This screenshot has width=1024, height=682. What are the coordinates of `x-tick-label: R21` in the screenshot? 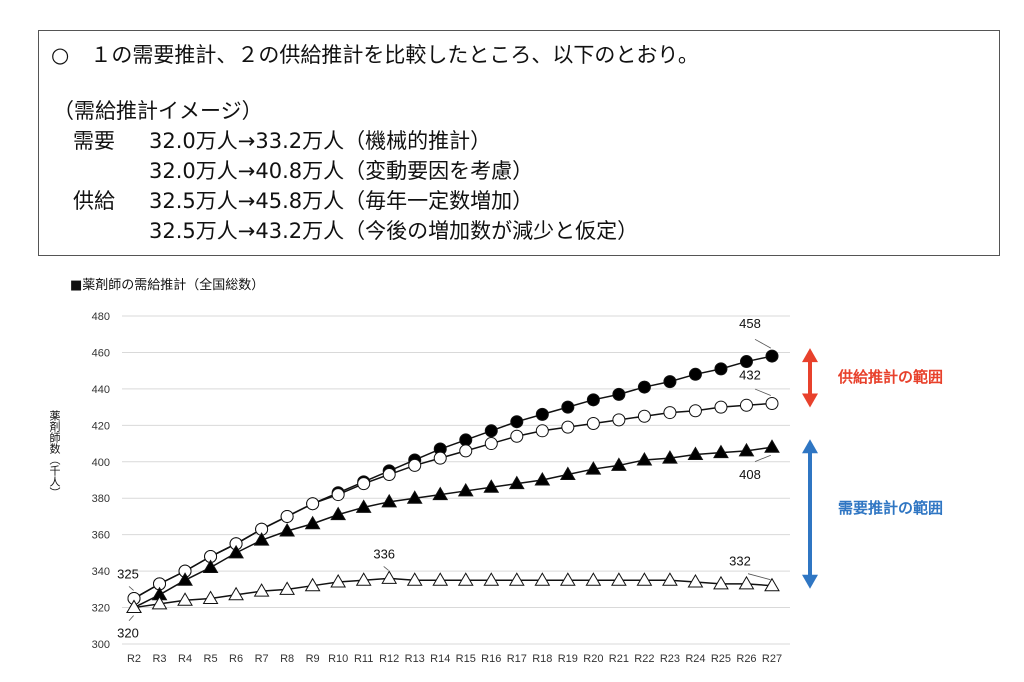 It's located at (619, 659).